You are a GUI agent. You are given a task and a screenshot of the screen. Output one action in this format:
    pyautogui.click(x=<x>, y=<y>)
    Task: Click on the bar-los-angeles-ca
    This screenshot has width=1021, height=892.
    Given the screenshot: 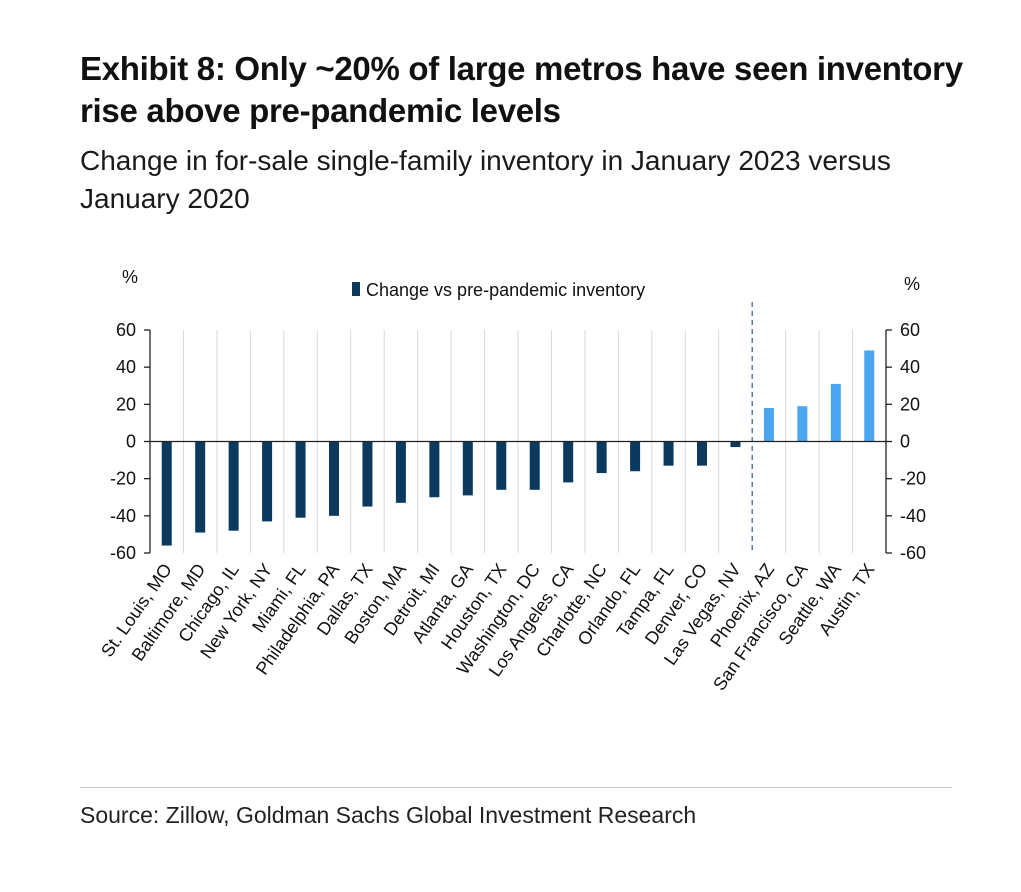 What is the action you would take?
    pyautogui.click(x=568, y=462)
    